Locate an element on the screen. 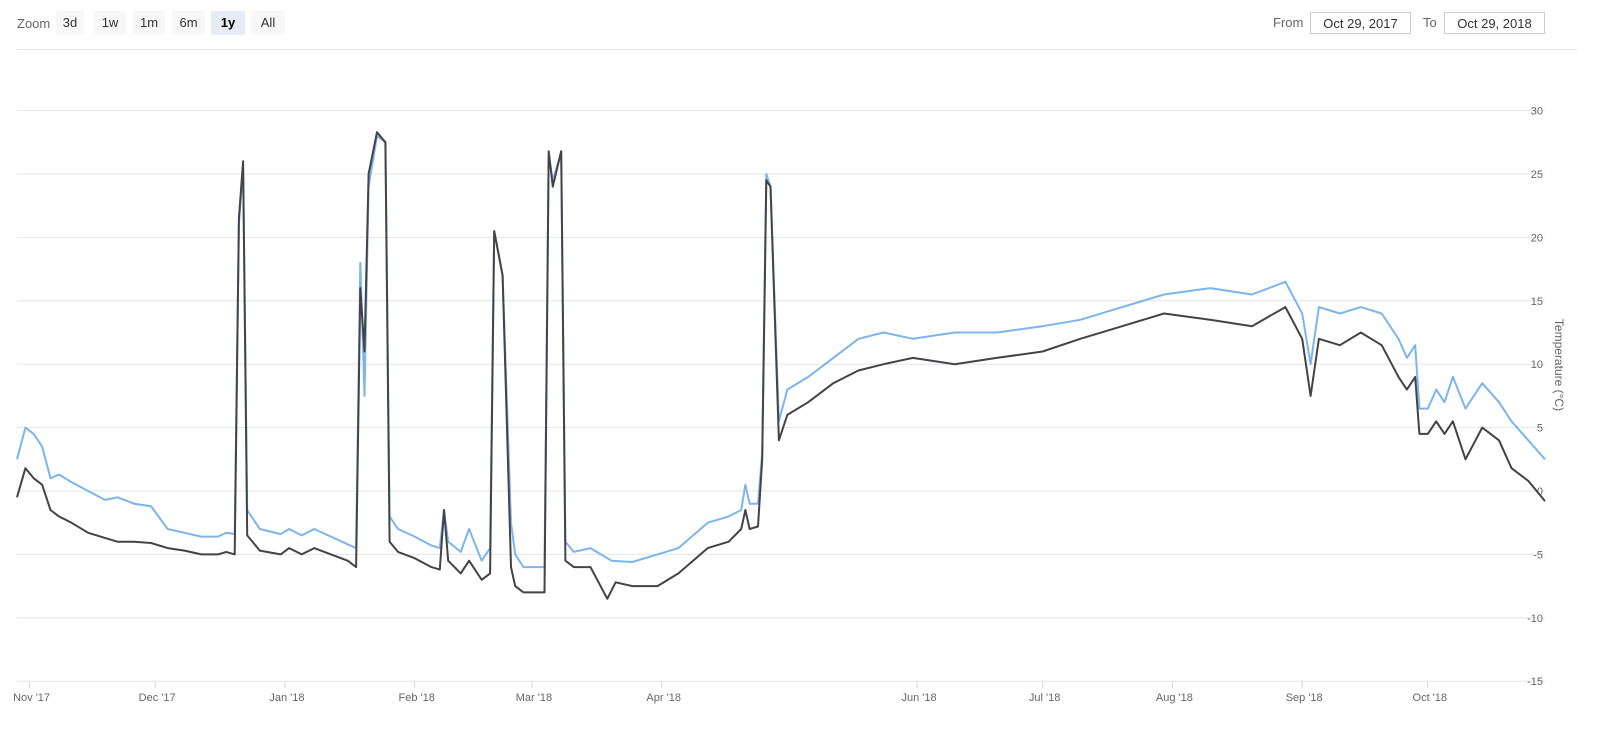  from-date-input: Oct 29, 2017 is located at coordinates (1360, 23).